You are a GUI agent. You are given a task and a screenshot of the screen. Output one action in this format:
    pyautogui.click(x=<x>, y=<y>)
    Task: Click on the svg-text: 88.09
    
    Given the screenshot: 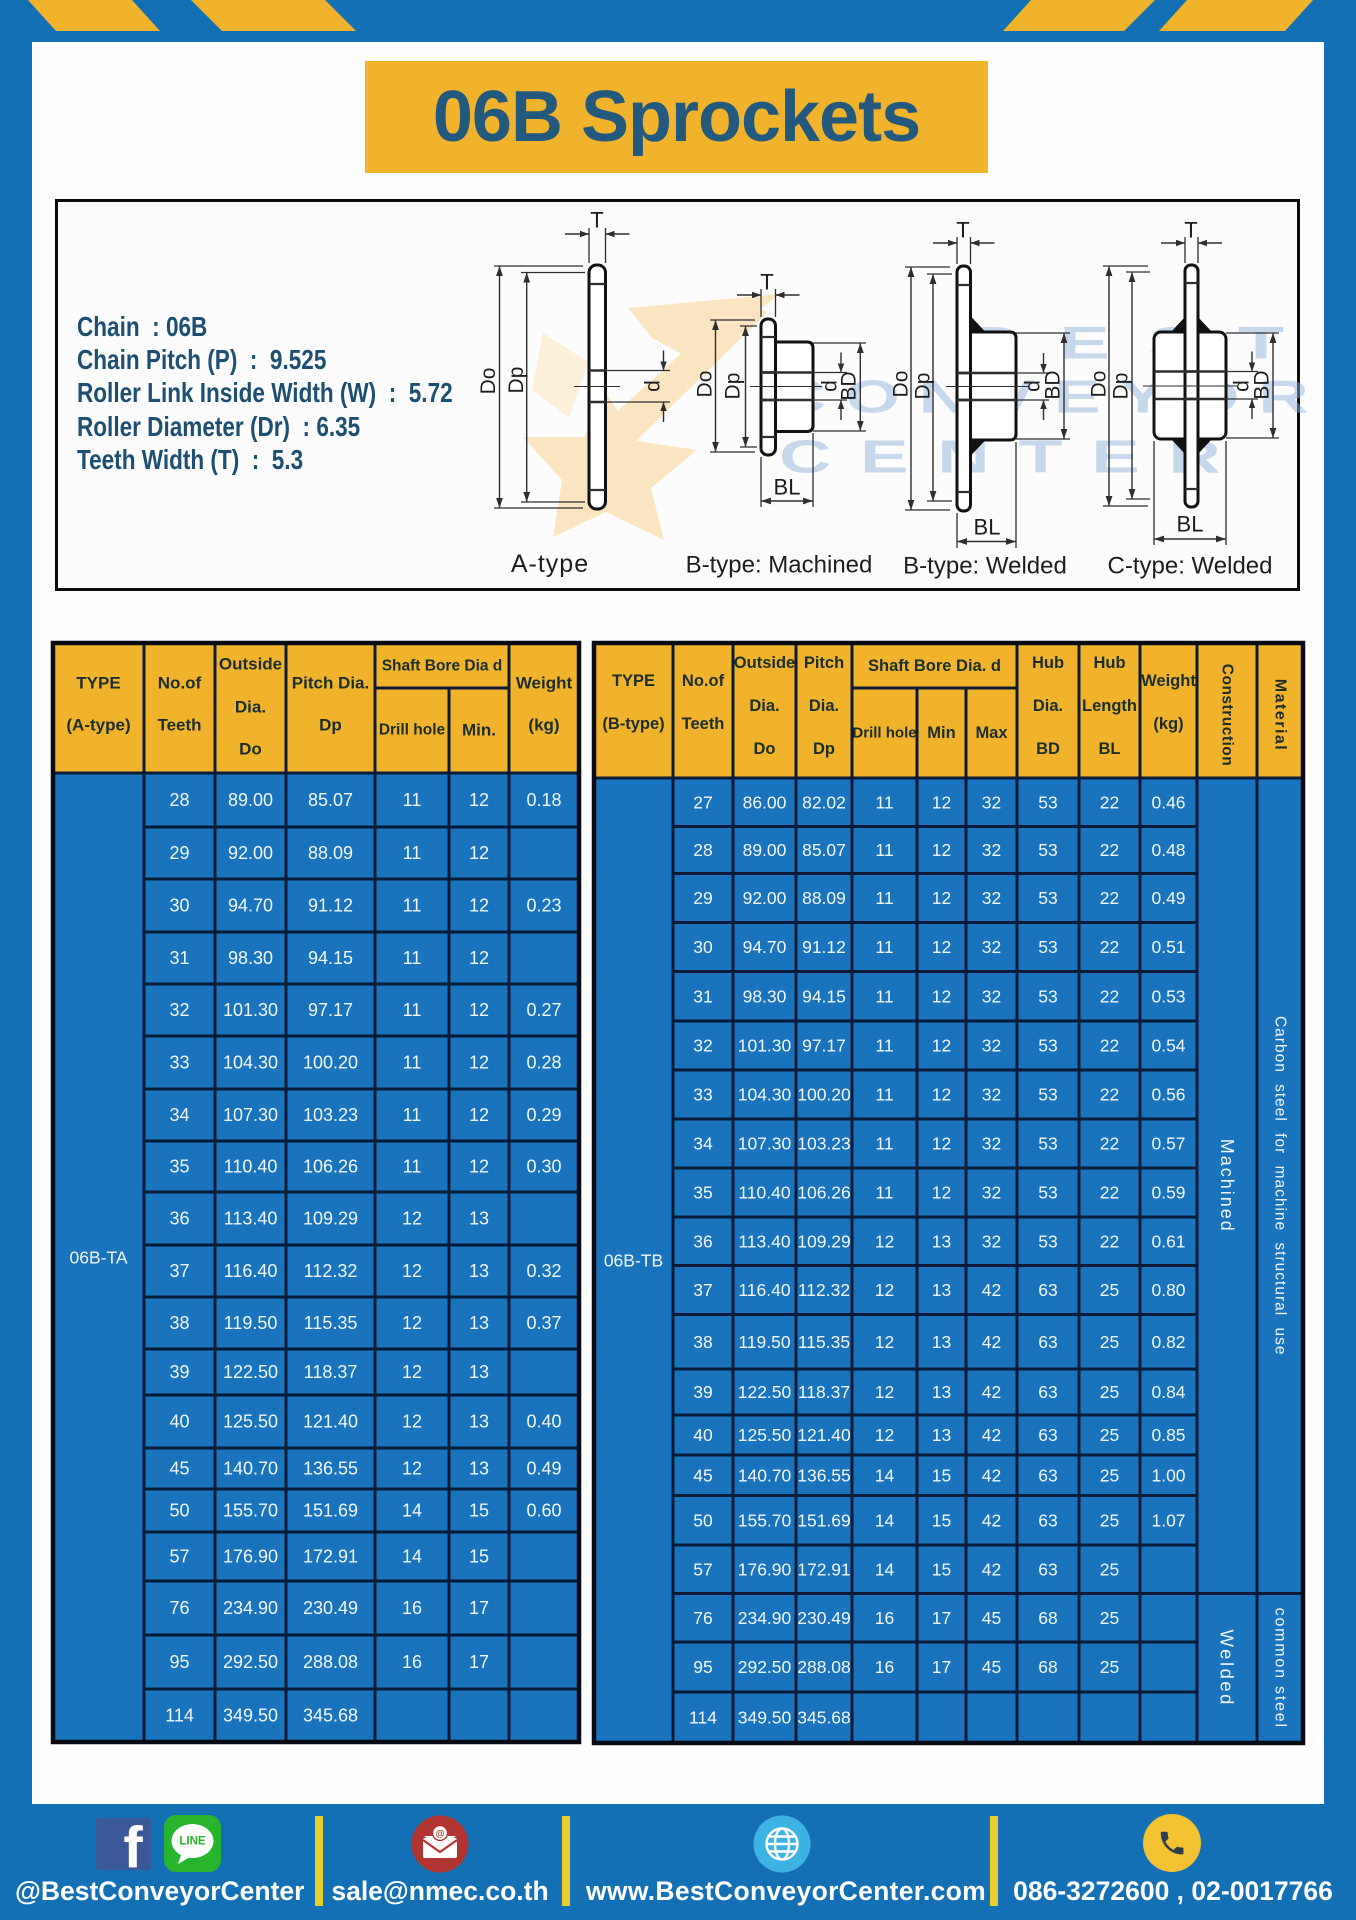 What is the action you would take?
    pyautogui.click(x=824, y=898)
    